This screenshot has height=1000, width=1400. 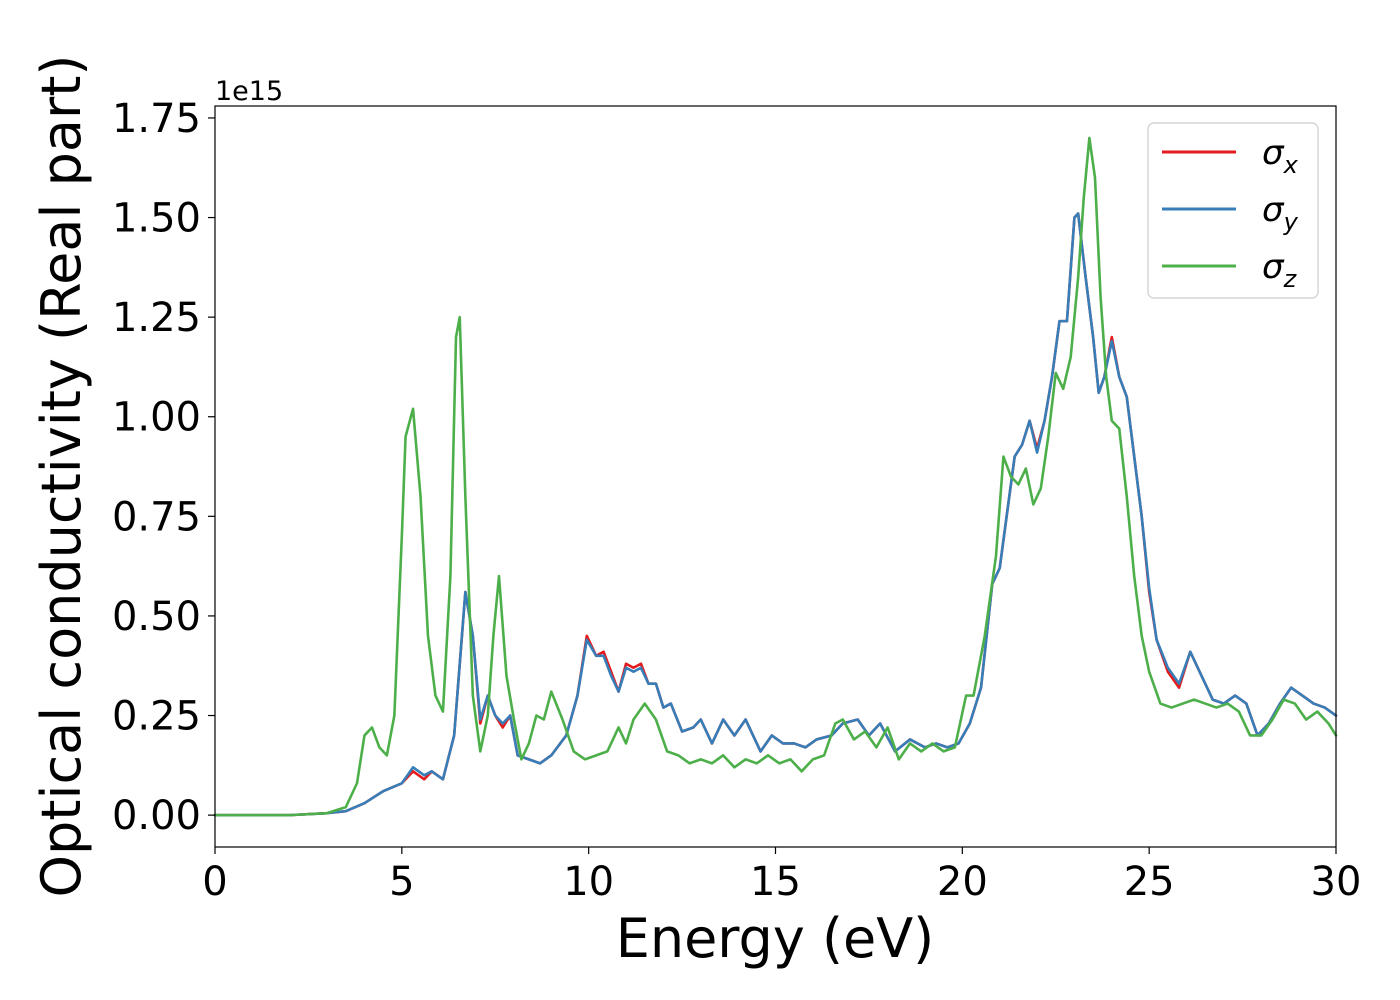 What do you see at coordinates (775, 882) in the screenshot?
I see `x-tick-label: 15` at bounding box center [775, 882].